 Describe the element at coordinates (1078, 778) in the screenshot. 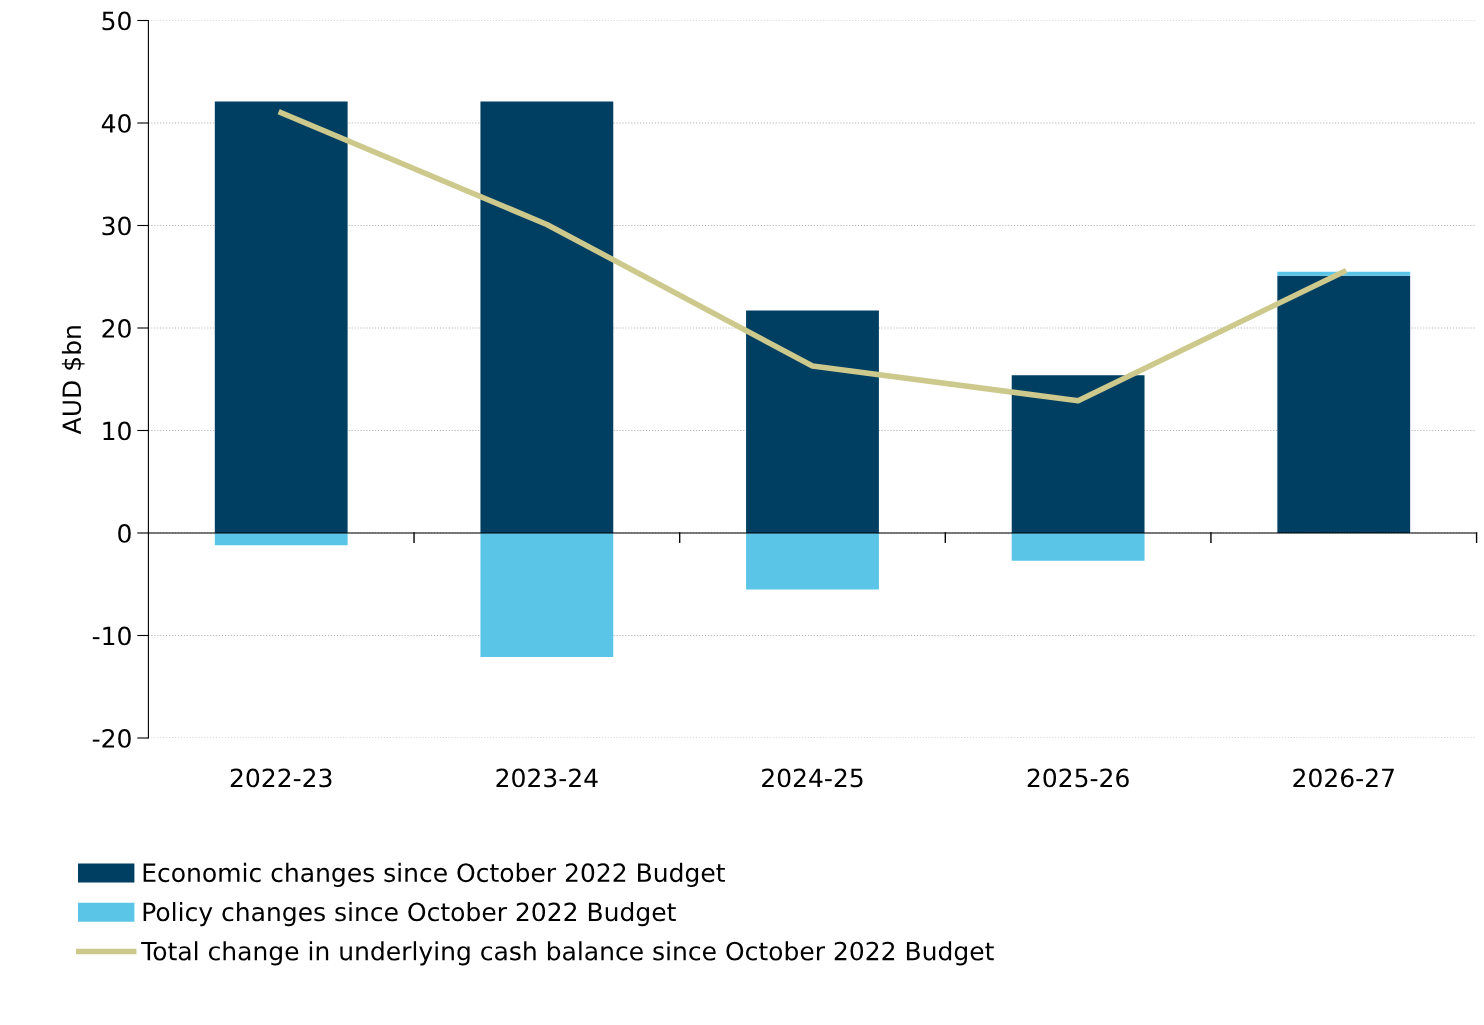

I see `x-tick-label: 2025-26` at that location.